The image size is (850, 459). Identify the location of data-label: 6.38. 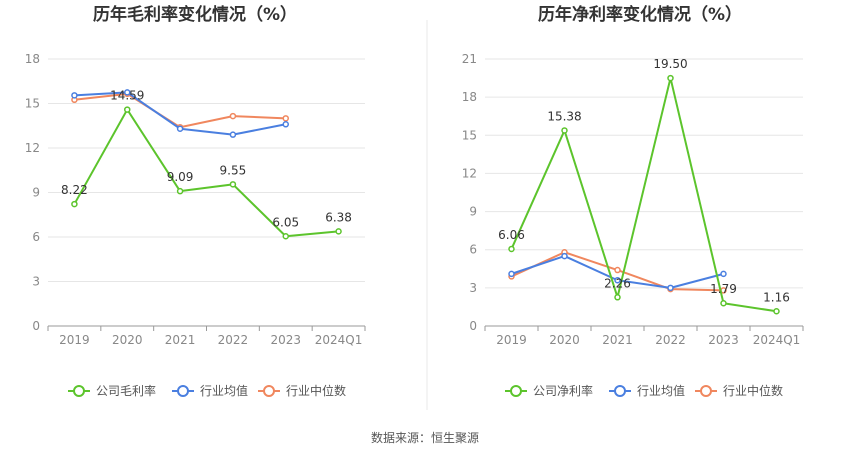
(338, 217).